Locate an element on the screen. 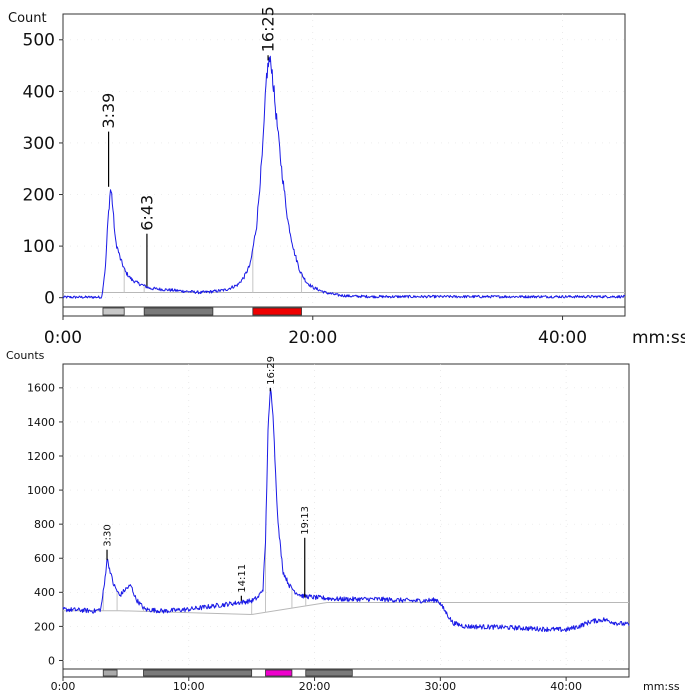  y-tick-label-bottom-5: 1000 is located at coordinates (41, 490).